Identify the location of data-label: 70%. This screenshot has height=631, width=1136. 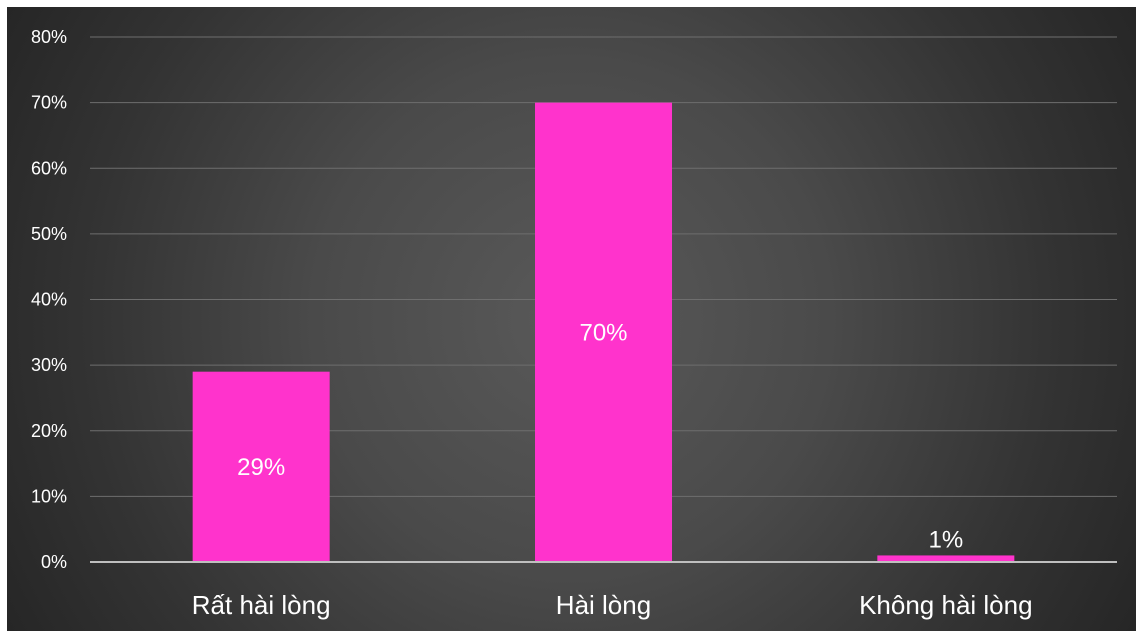
(603, 332).